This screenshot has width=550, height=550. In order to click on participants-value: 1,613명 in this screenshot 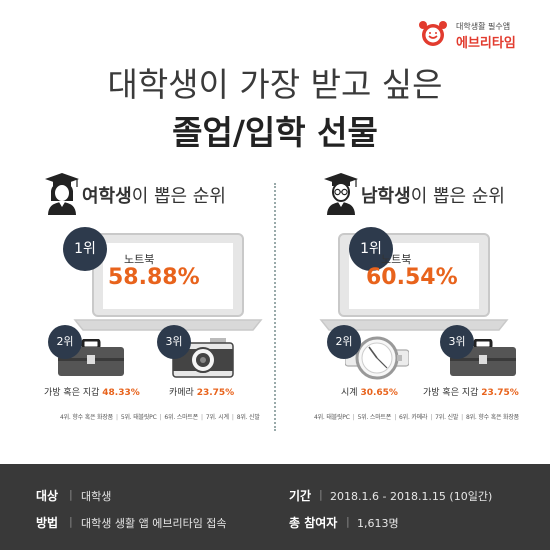, I will do `click(378, 523)`.